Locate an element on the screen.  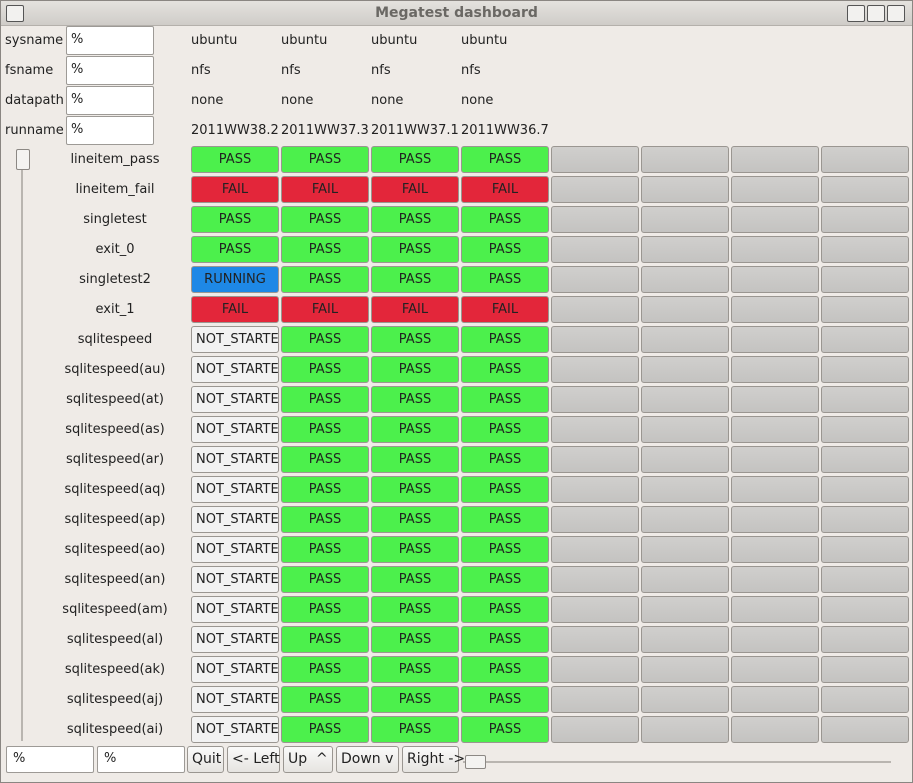
nav-button: Quit is located at coordinates (205, 759).